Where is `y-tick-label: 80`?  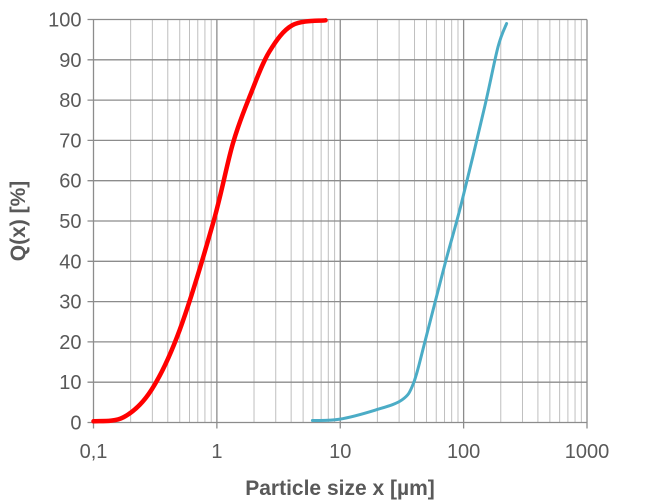
y-tick-label: 80 is located at coordinates (70, 101).